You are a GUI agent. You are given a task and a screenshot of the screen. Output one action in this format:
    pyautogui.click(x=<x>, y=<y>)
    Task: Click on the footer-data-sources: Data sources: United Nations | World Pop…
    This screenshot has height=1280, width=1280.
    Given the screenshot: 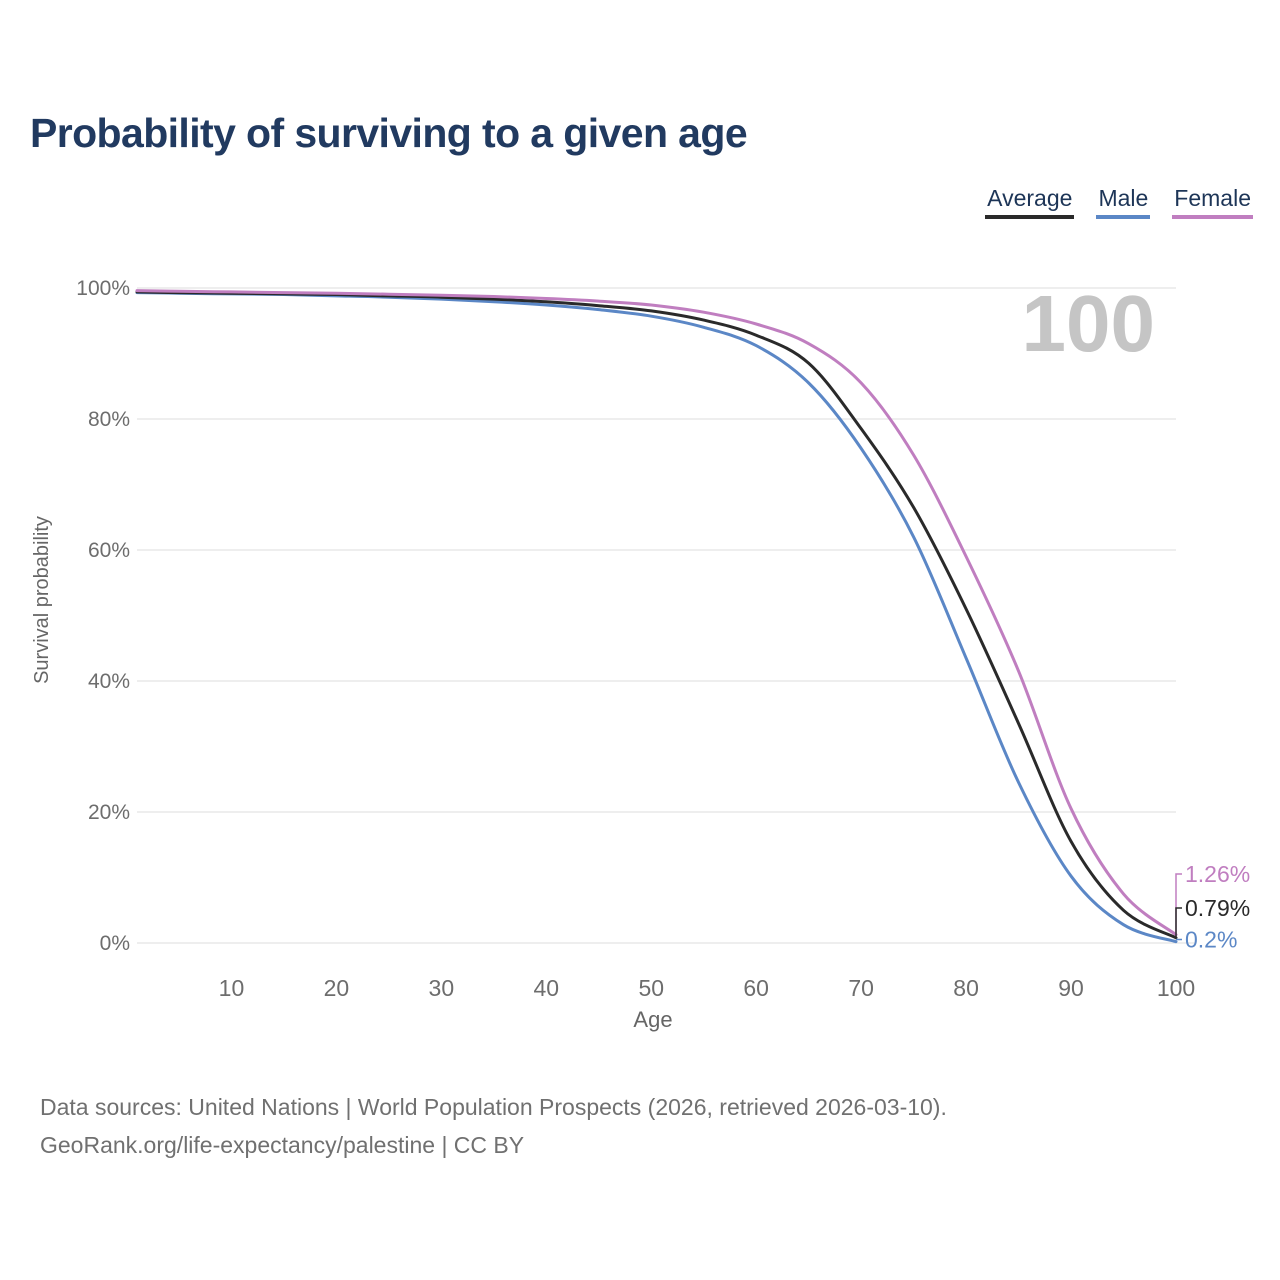 What is the action you would take?
    pyautogui.click(x=493, y=1107)
    